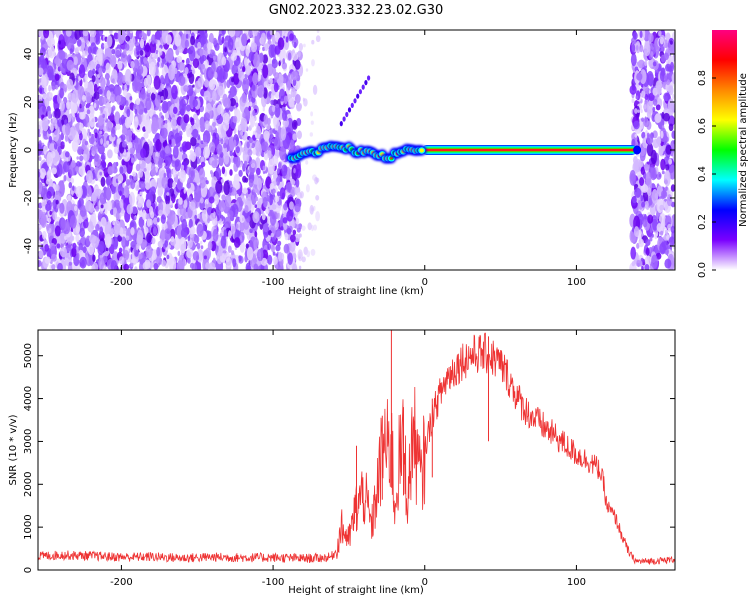 Image resolution: width=750 pixels, height=600 pixels. Describe the element at coordinates (28, 441) in the screenshot. I see `y-tick-label: 3000` at that location.